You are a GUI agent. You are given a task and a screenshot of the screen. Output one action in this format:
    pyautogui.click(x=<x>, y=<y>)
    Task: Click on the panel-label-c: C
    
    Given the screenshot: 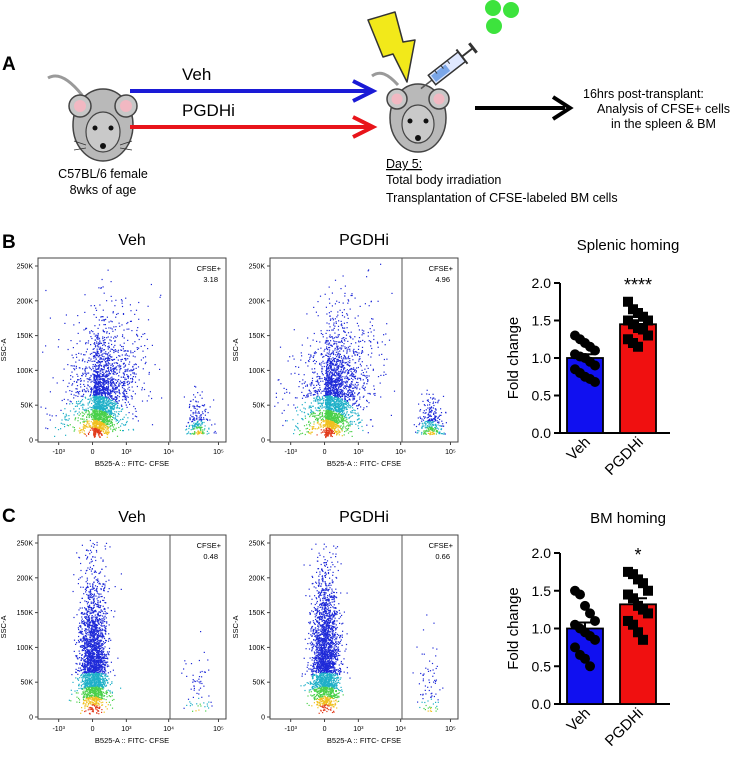 What is the action you would take?
    pyautogui.click(x=9, y=516)
    